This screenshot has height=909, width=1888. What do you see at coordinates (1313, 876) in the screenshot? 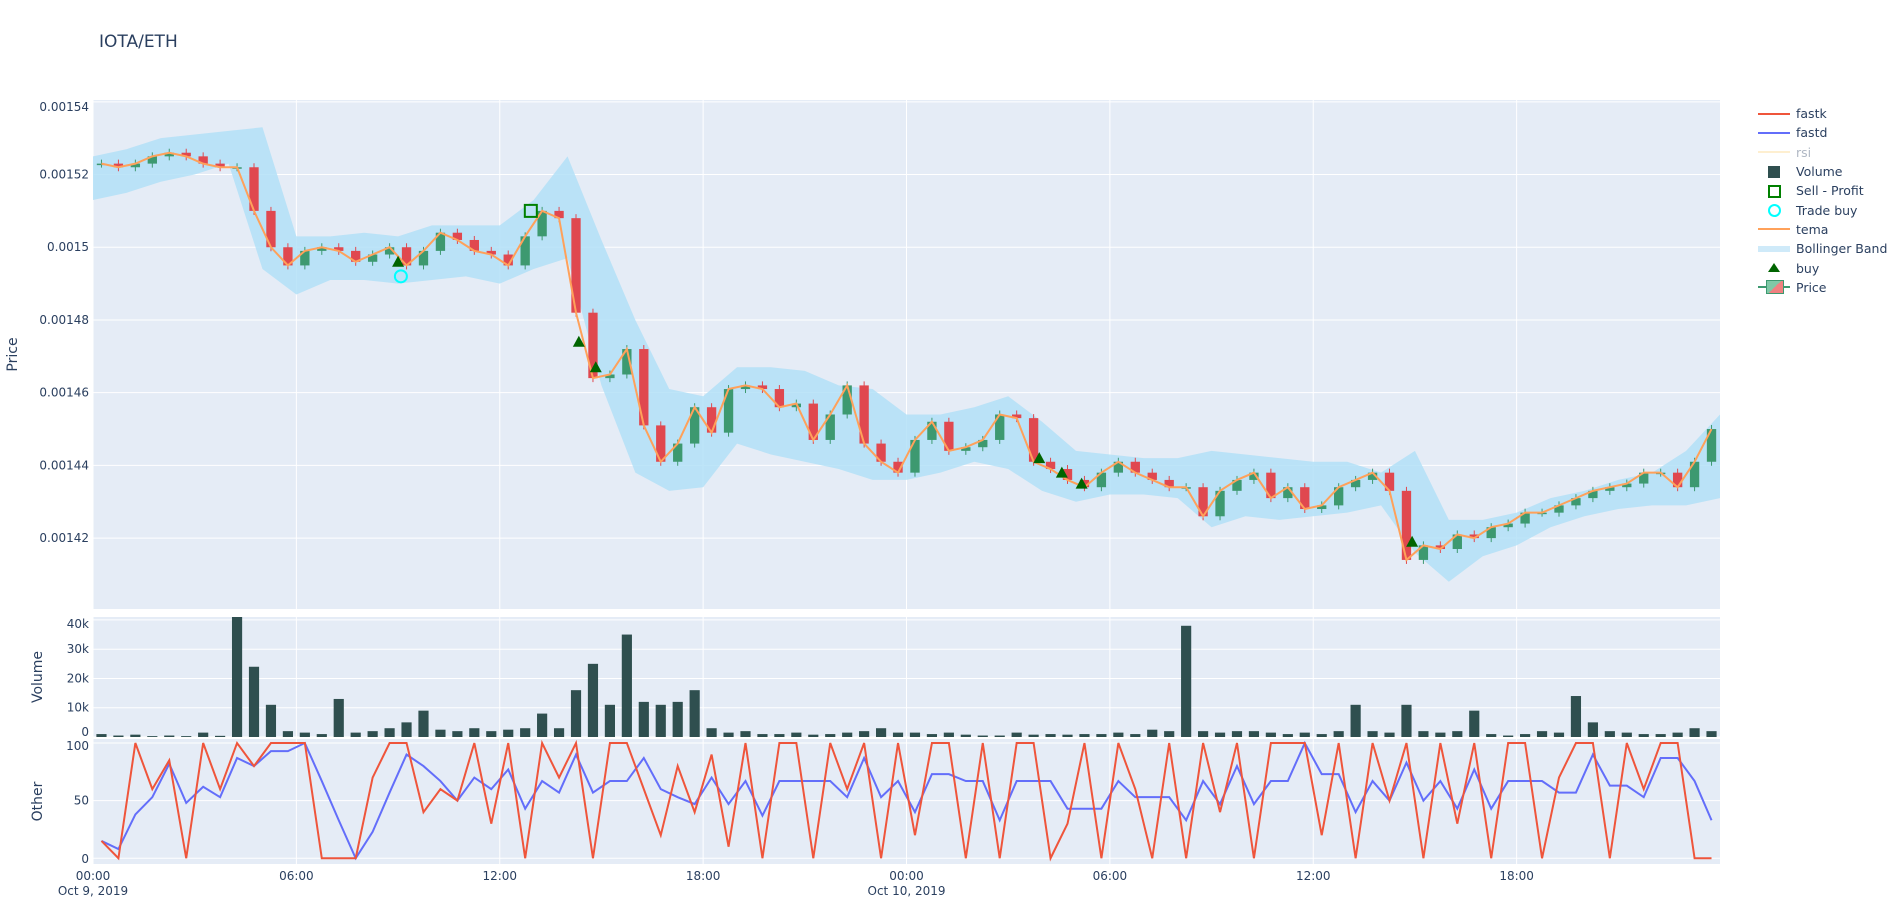
I see `x-tick-label: 12:00` at bounding box center [1313, 876].